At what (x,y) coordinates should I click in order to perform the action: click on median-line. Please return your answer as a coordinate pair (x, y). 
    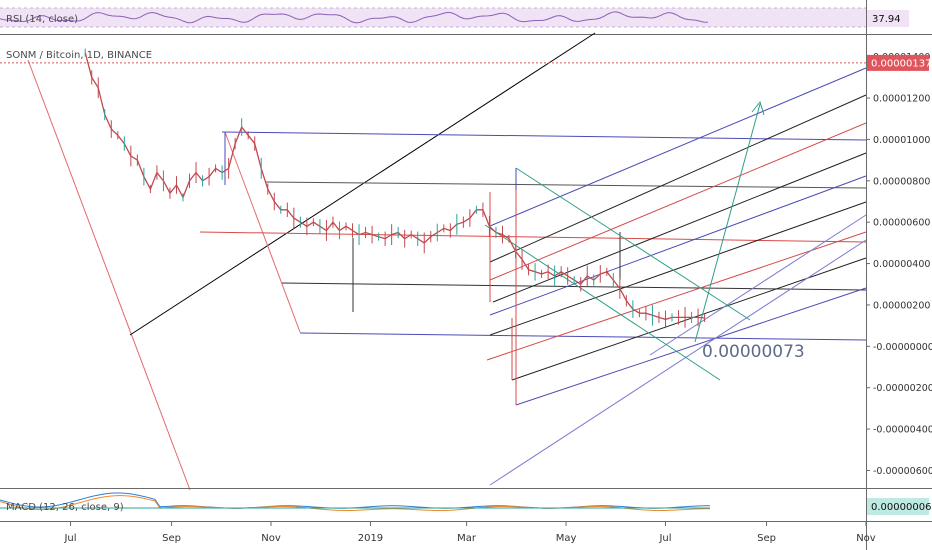
    Looking at the image, I should click on (533, 237).